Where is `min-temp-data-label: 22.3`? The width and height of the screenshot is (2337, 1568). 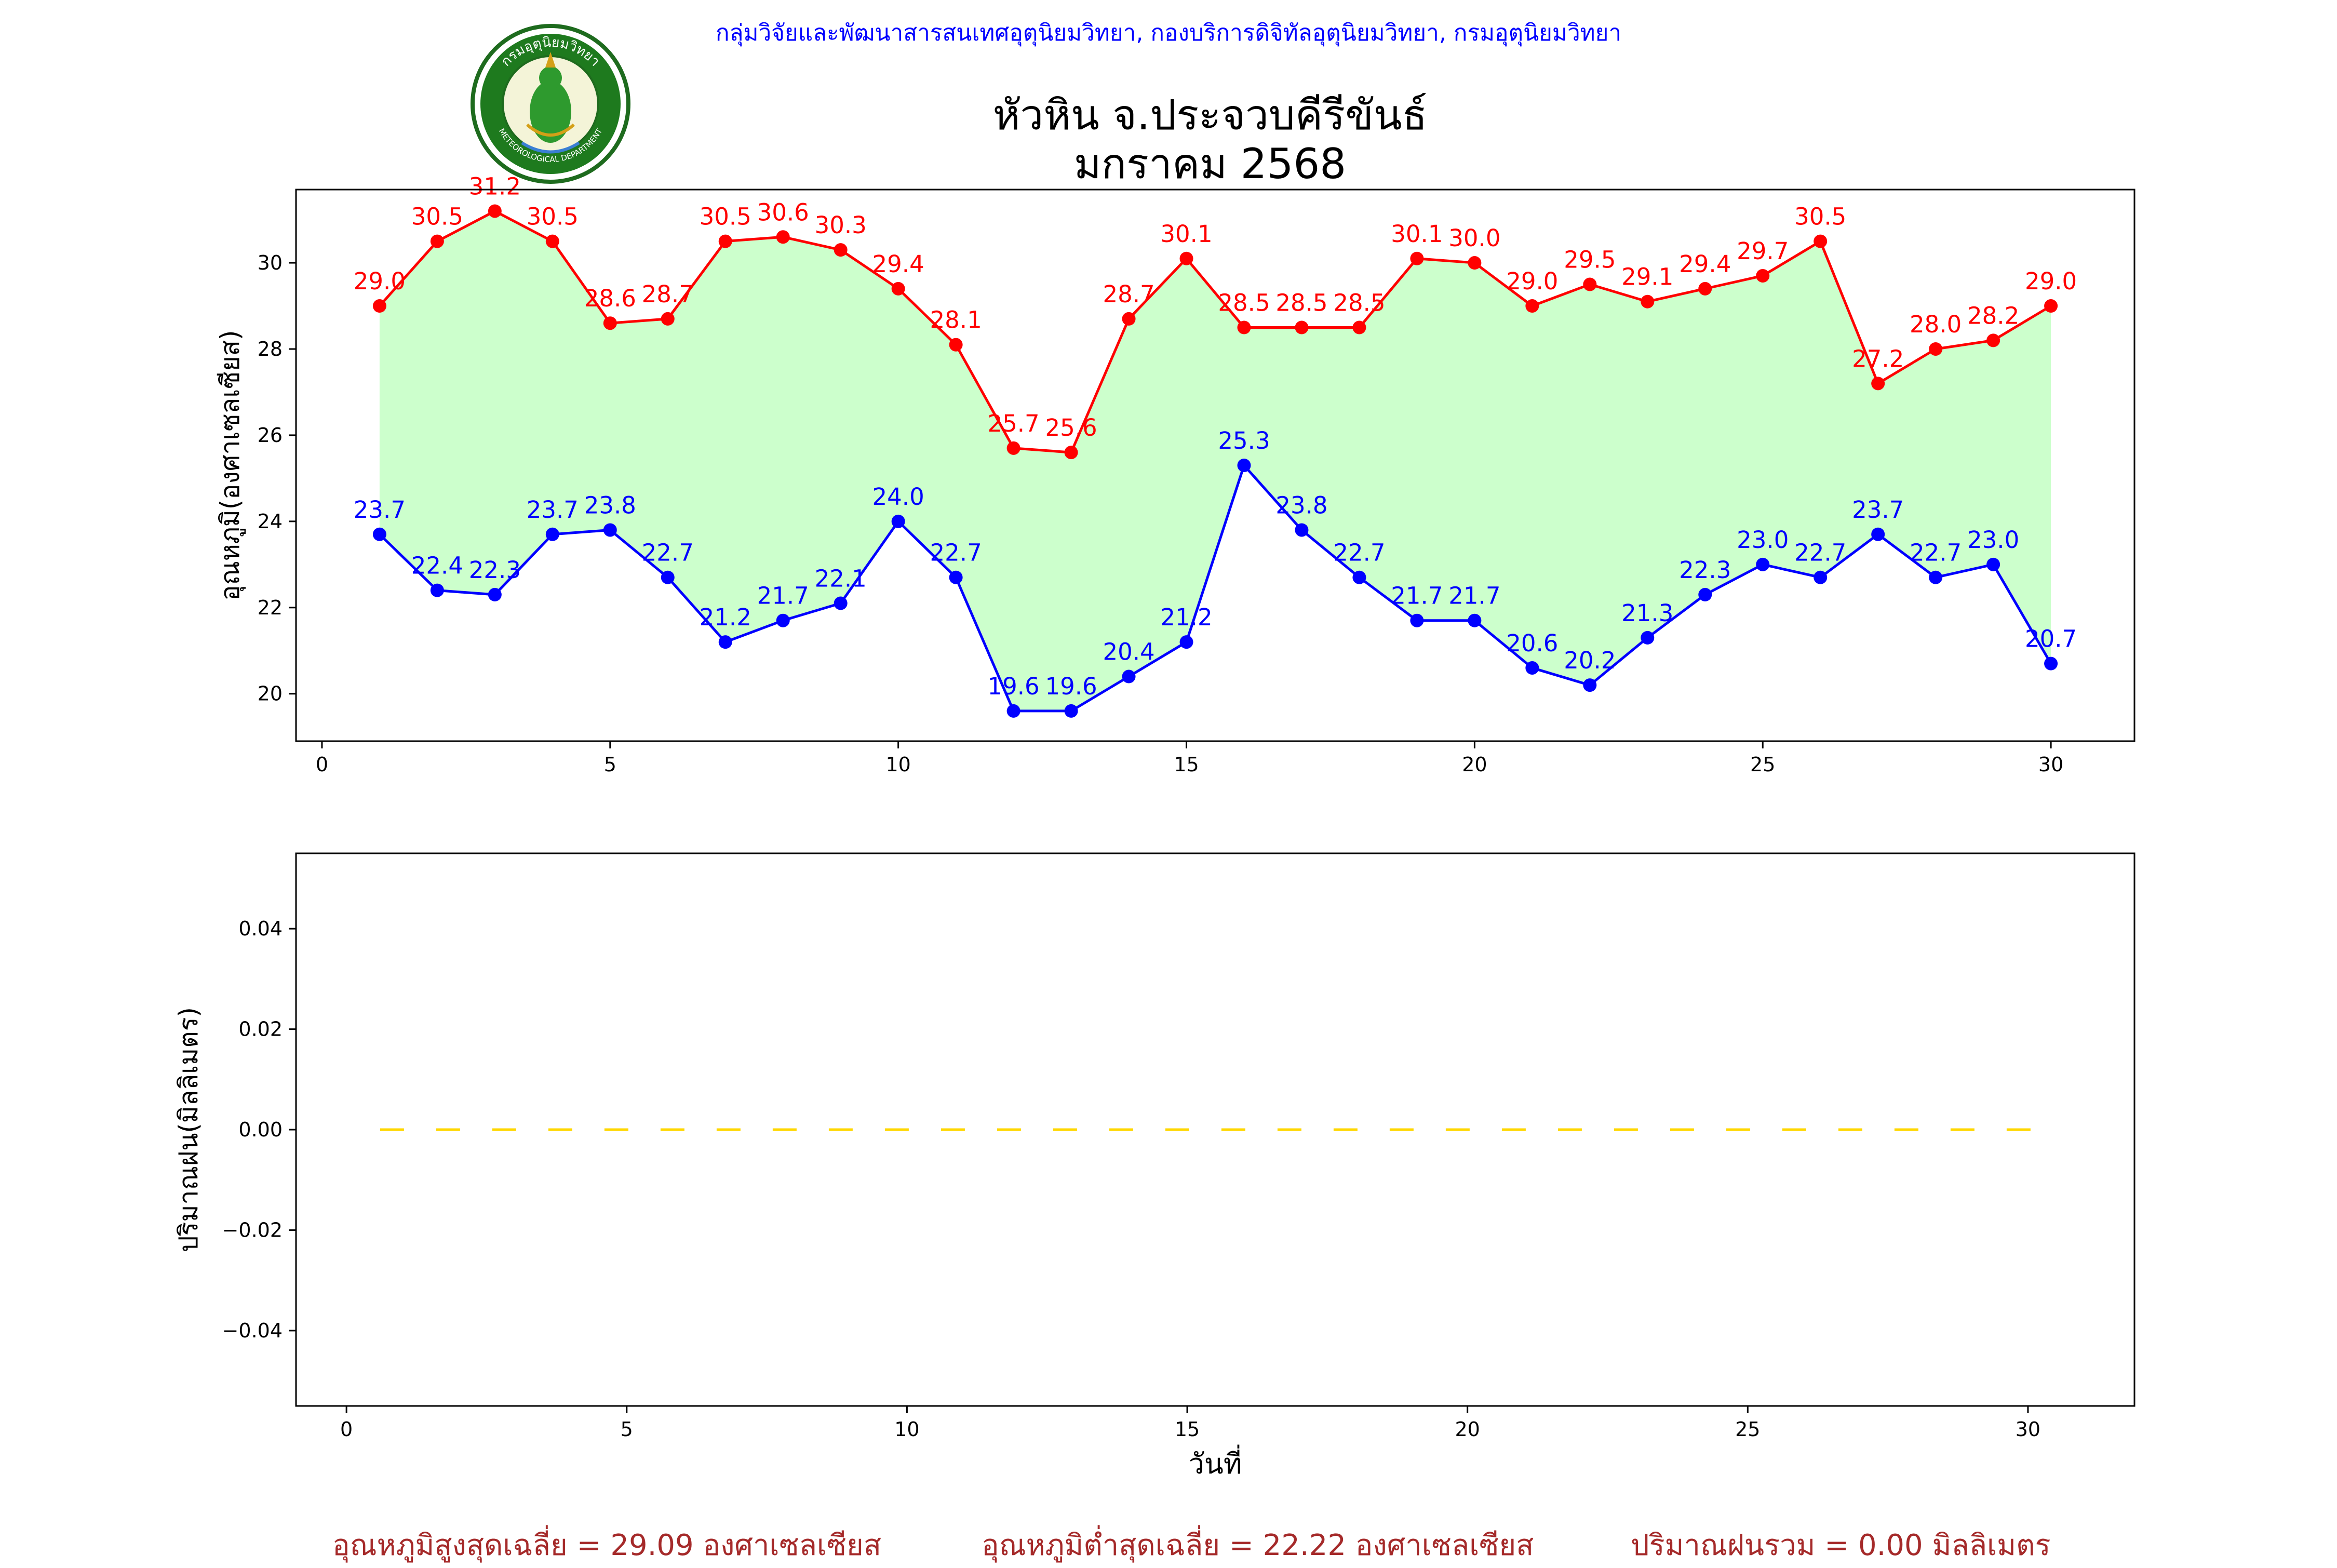 min-temp-data-label: 22.3 is located at coordinates (495, 570).